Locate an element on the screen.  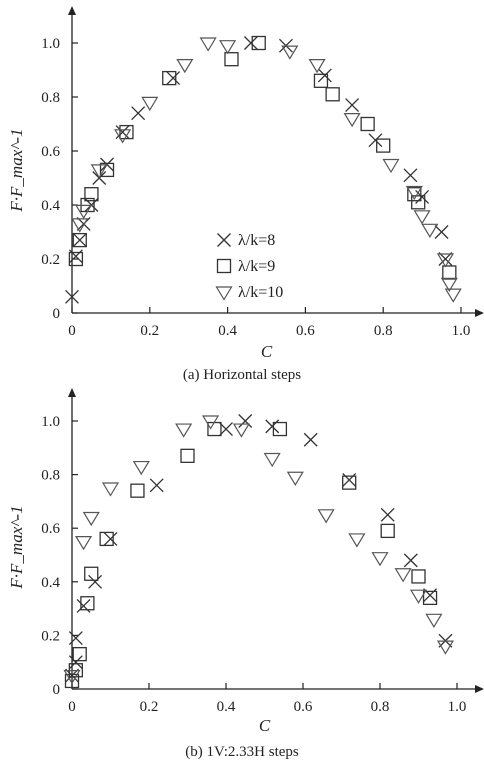
y-tick-label: 0.8 is located at coordinates (50, 98).